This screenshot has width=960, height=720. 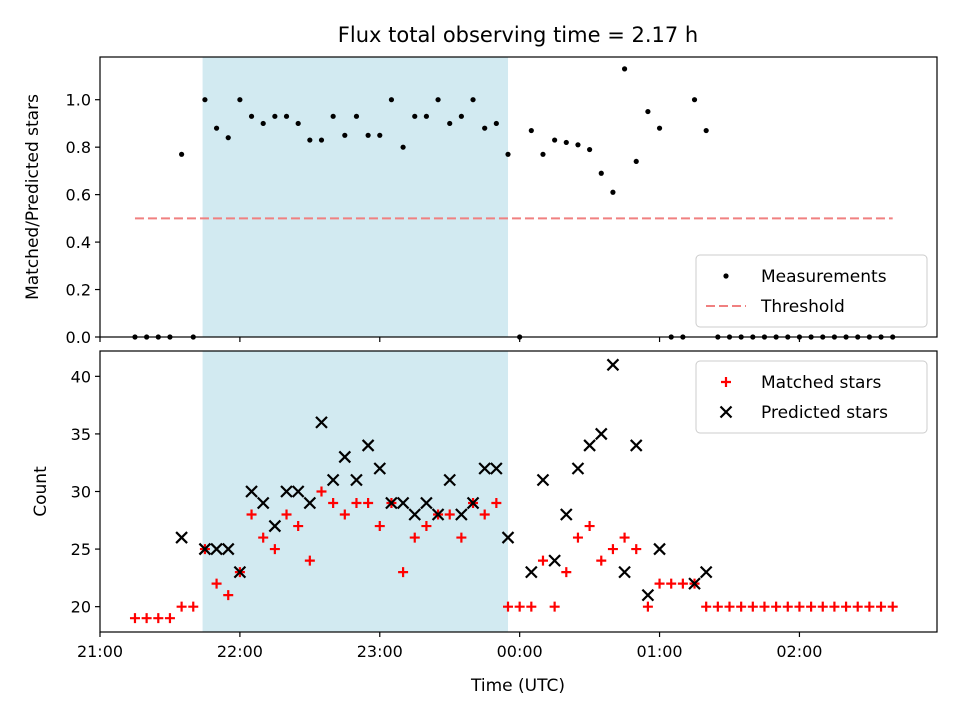 I want to click on y-tick-label: 0.2, so click(x=78, y=290).